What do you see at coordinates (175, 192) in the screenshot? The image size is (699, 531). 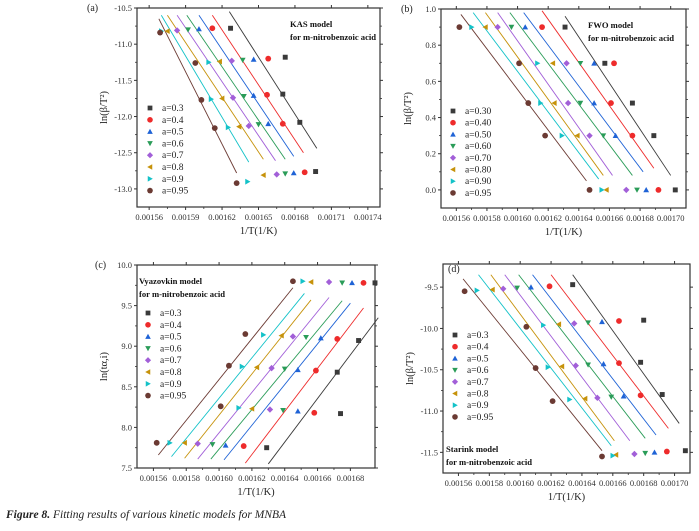 I see `legend-entry: a=0.95` at bounding box center [175, 192].